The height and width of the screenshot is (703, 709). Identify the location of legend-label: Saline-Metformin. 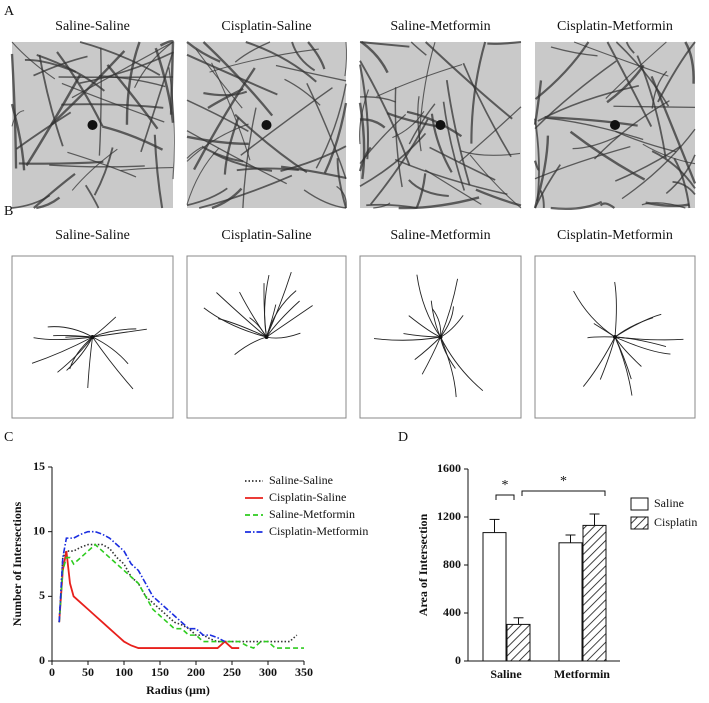
(312, 514).